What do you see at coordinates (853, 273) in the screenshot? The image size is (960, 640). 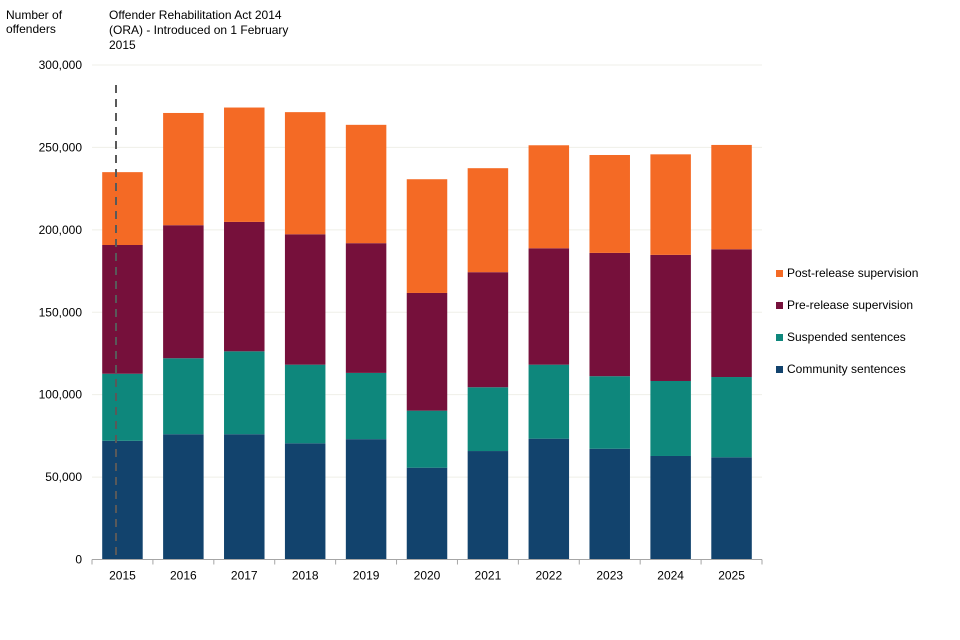 I see `legend-label: Post-release supervision` at bounding box center [853, 273].